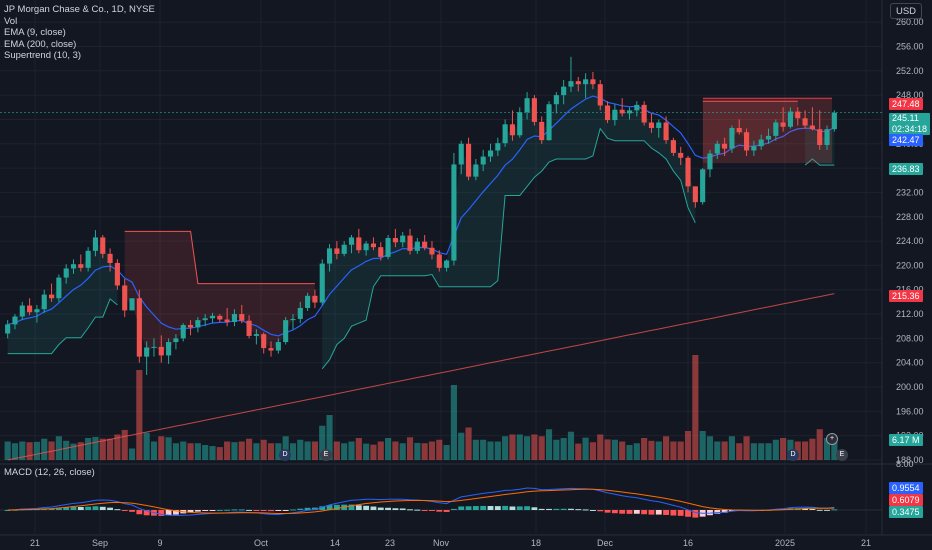 The image size is (932, 550). Describe the element at coordinates (43, 55) in the screenshot. I see `legend-supertrend: Supertrend (10, 3)` at that location.